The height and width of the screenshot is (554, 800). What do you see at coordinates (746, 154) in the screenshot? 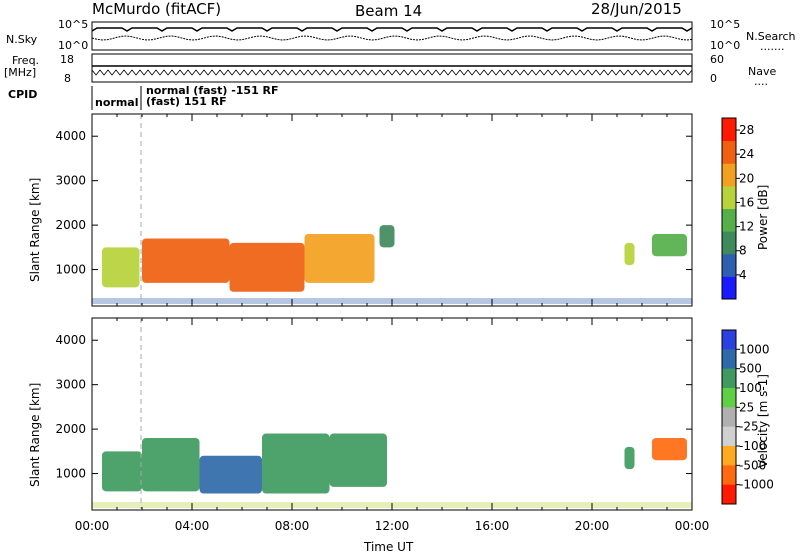
I see `power-colorbar-tick-label: 24` at bounding box center [746, 154].